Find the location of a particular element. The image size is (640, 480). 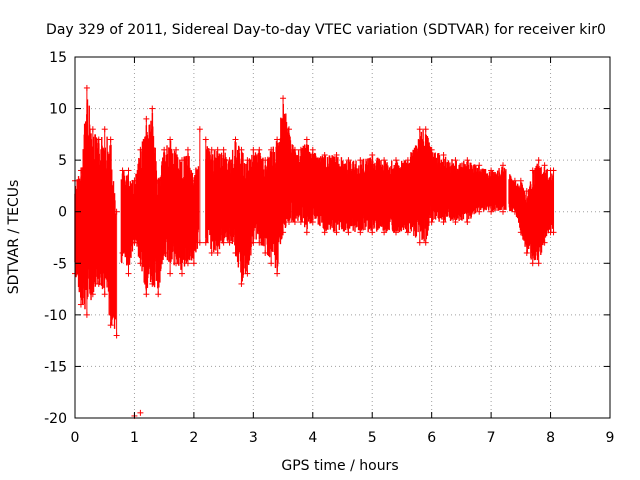

x-tick-label: 5 is located at coordinates (372, 438).